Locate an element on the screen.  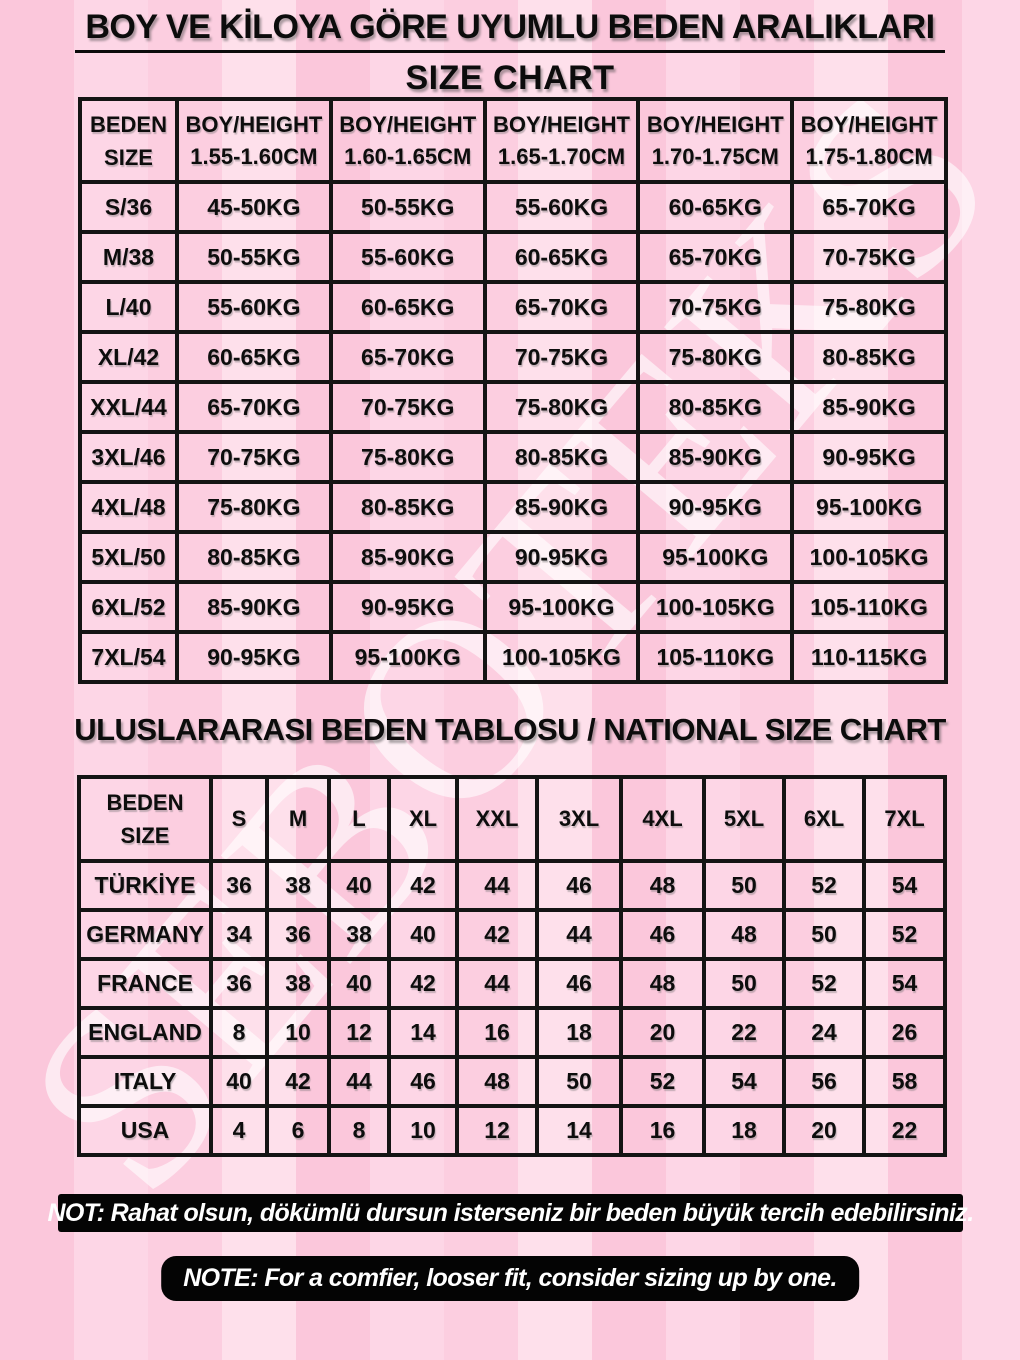
size-column-header: XL is located at coordinates (423, 819).